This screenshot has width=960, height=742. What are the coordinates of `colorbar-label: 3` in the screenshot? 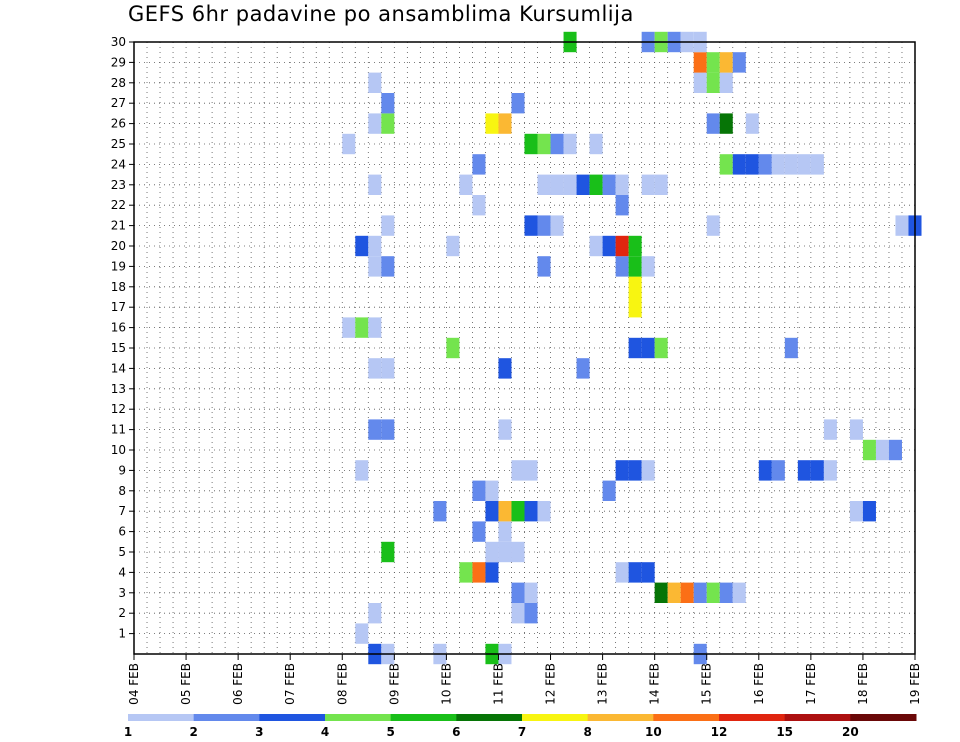 It's located at (259, 732).